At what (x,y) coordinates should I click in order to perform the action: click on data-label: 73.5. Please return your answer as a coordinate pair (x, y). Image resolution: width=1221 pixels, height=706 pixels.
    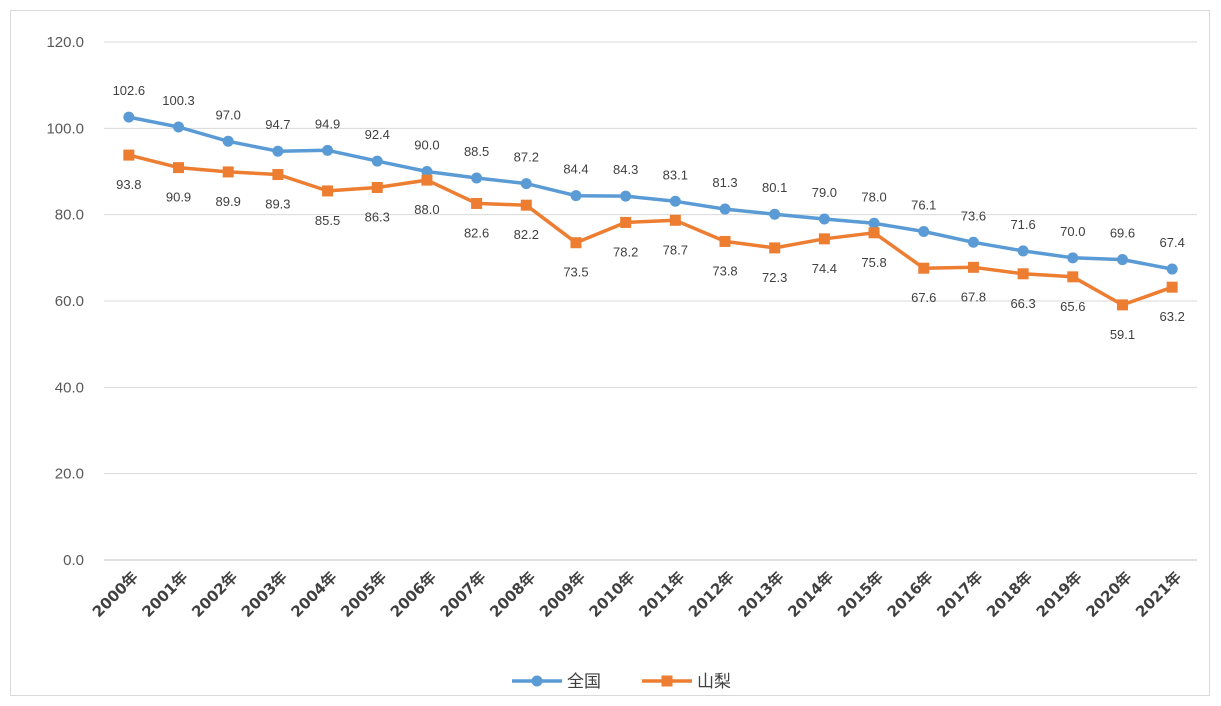
    Looking at the image, I should click on (575, 272).